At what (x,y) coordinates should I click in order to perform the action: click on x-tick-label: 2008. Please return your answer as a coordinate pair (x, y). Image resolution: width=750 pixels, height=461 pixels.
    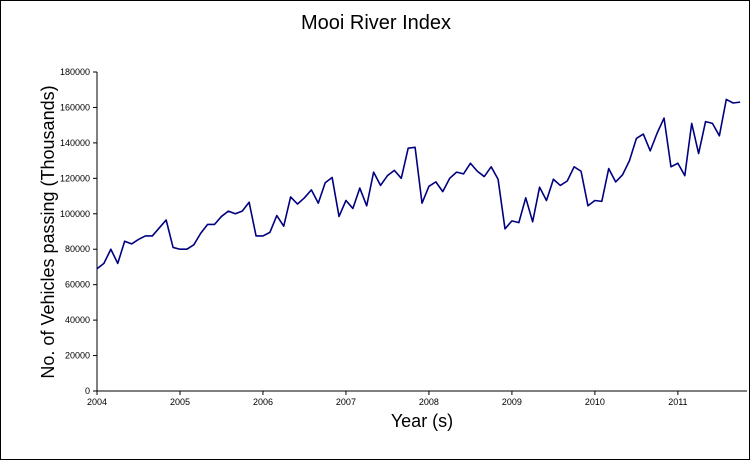
    Looking at the image, I should click on (429, 402).